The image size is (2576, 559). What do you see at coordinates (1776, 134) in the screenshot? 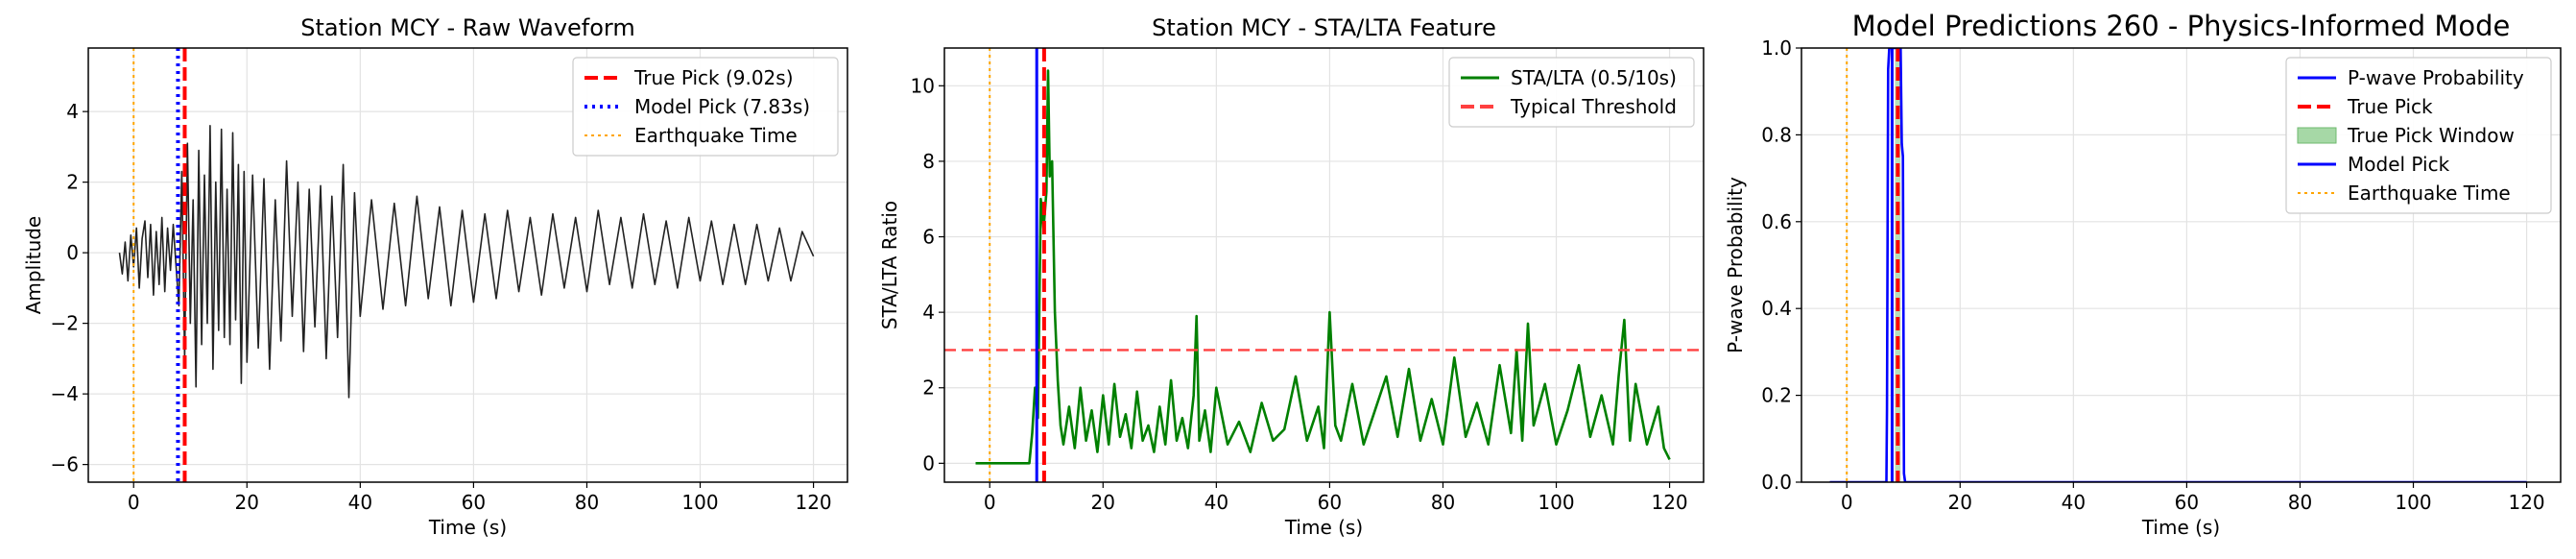
I see `y-tick-label: 0.8` at bounding box center [1776, 134].